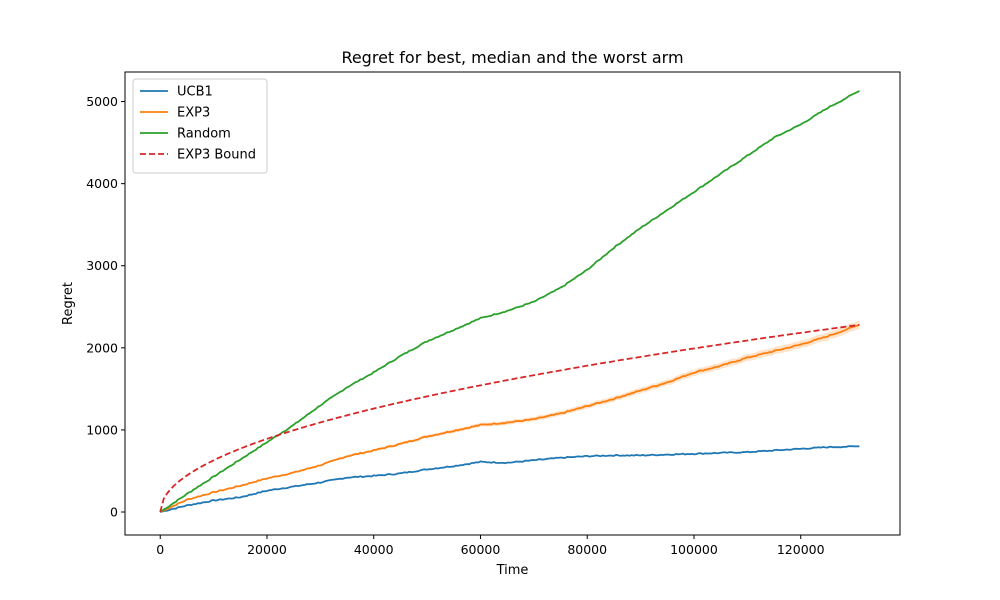  I want to click on x-axis-label: Time, so click(512, 570).